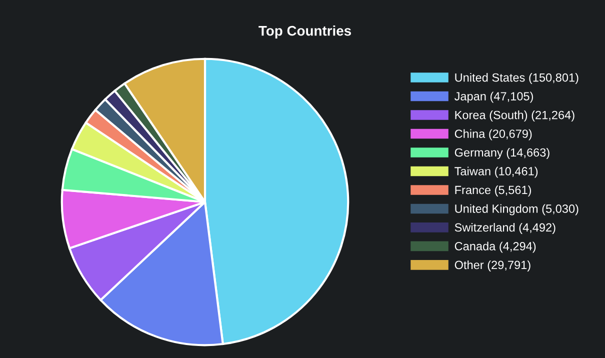  What do you see at coordinates (514, 116) in the screenshot?
I see `legend-label: Korea (South) (21,264)` at bounding box center [514, 116].